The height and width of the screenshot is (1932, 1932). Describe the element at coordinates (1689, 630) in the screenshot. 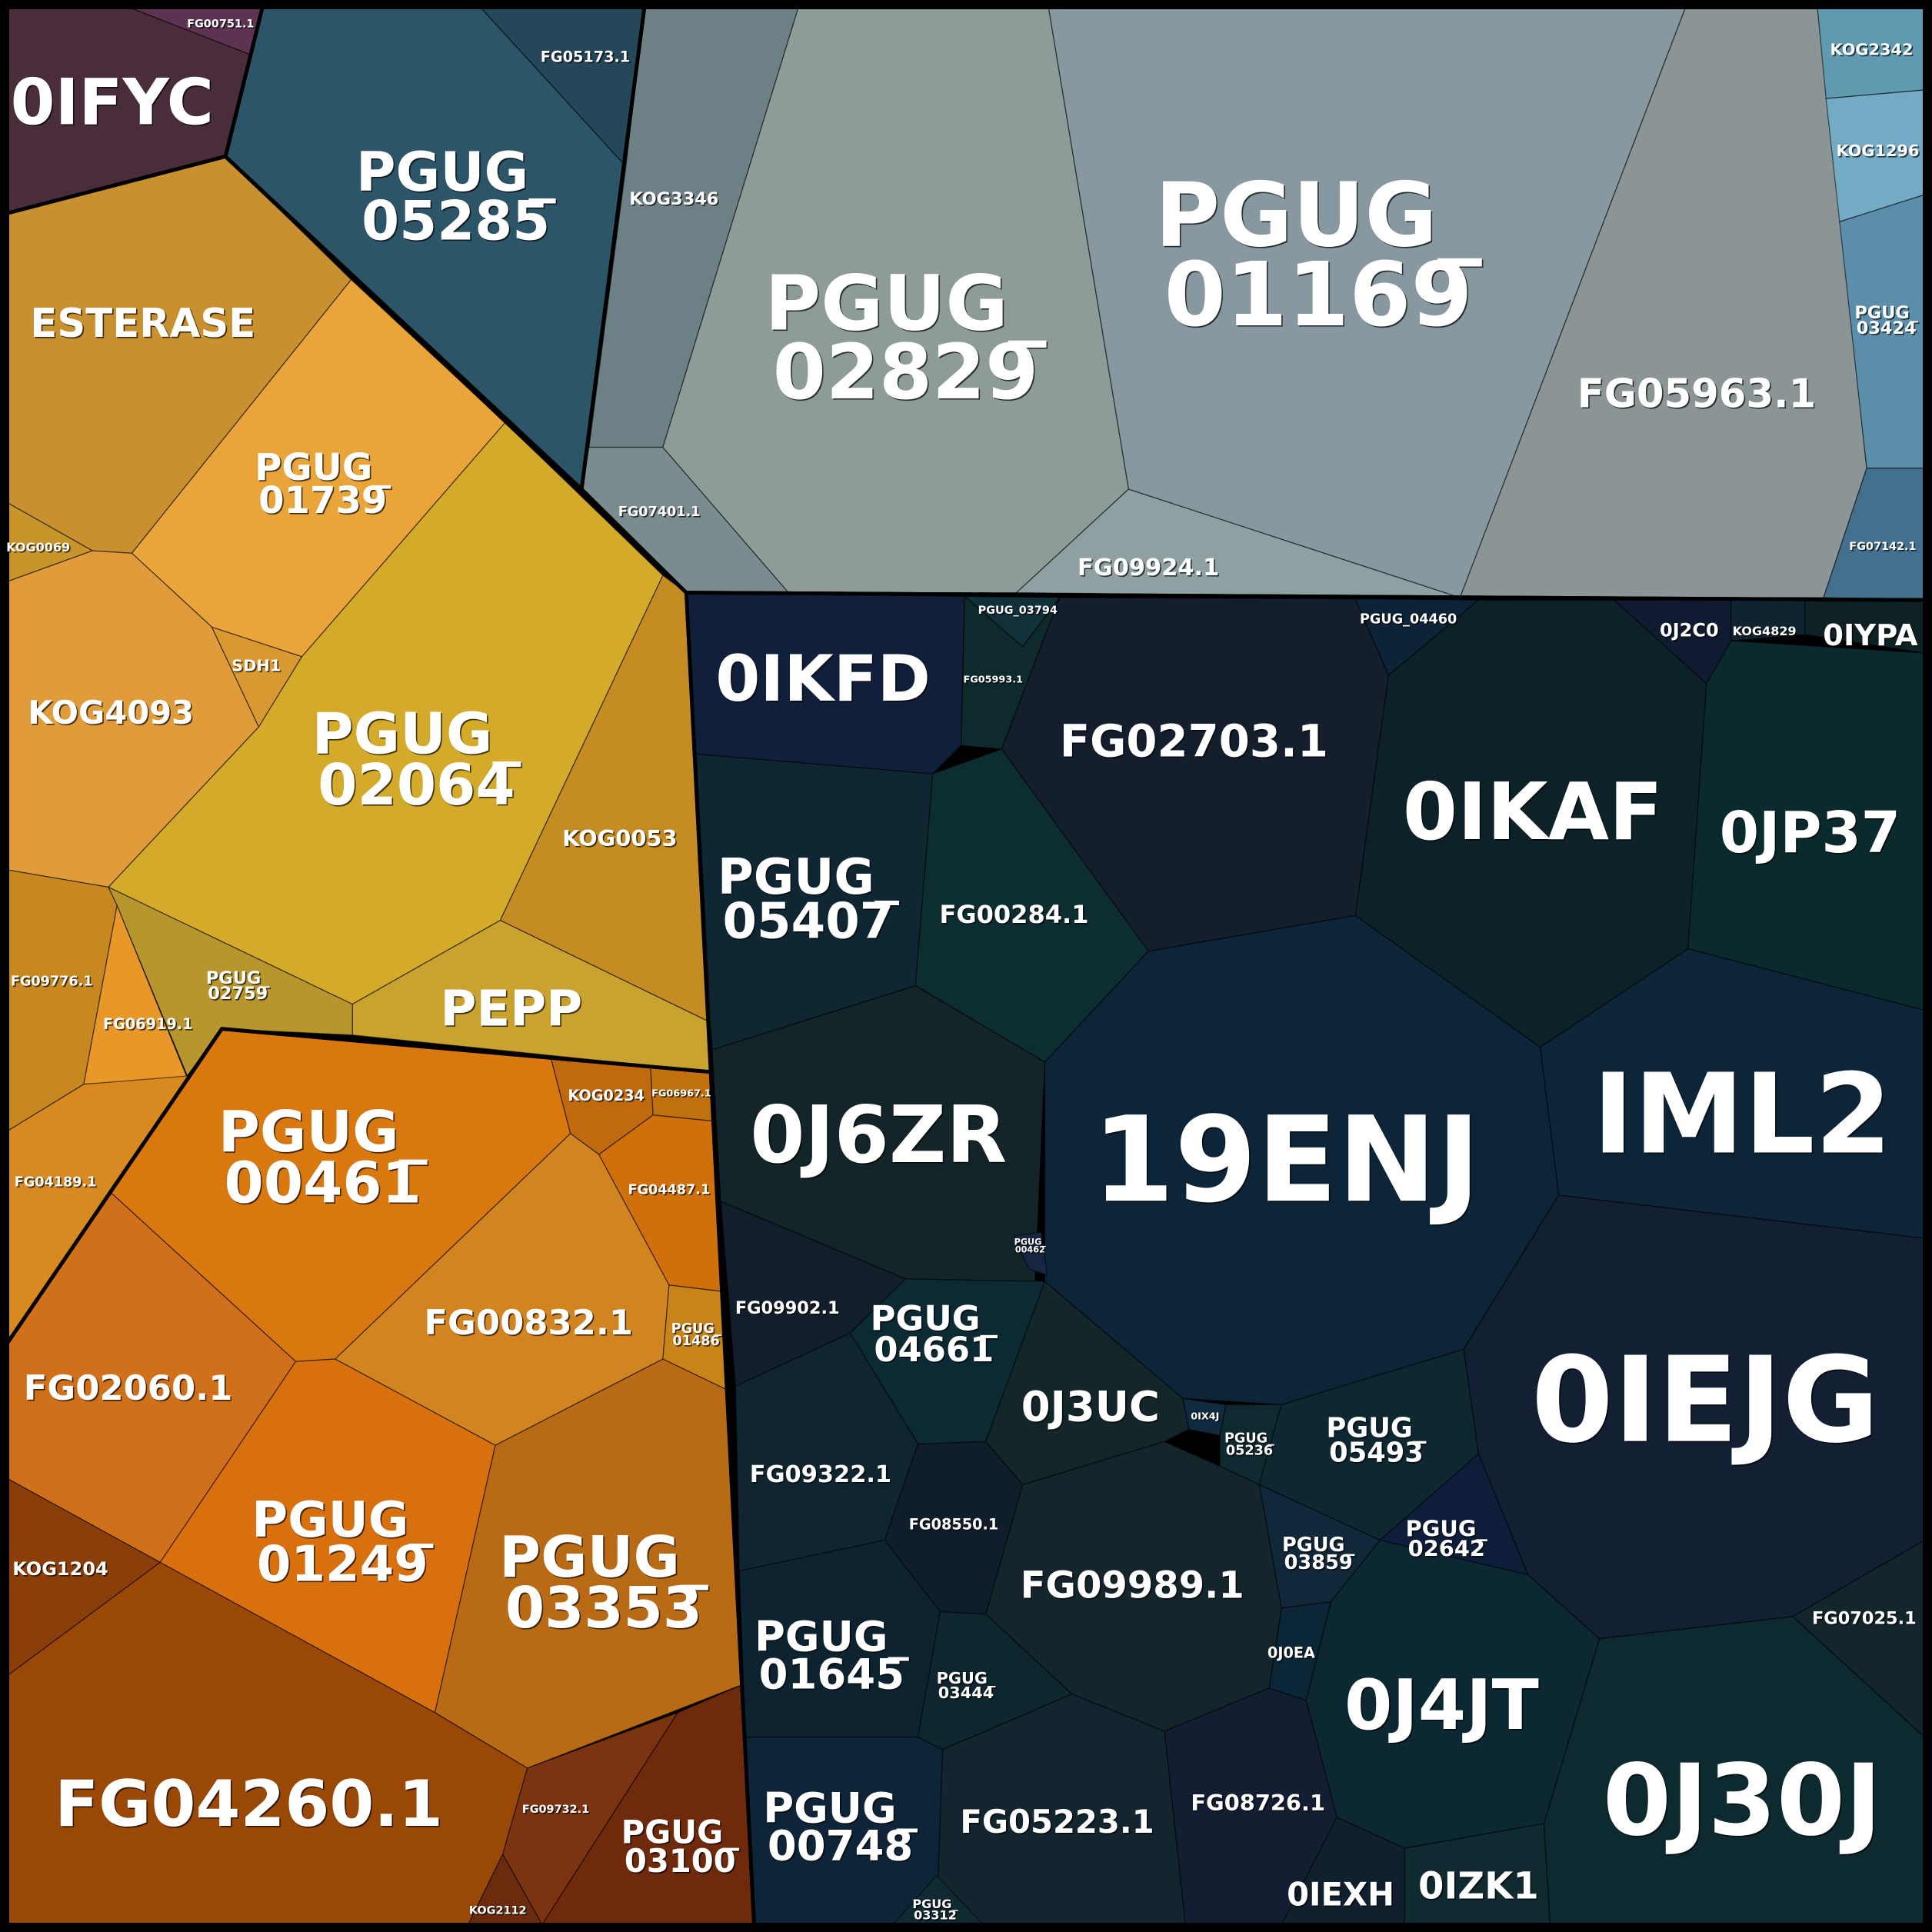

I see `cell-label-0j2c0: 0J2C0` at that location.